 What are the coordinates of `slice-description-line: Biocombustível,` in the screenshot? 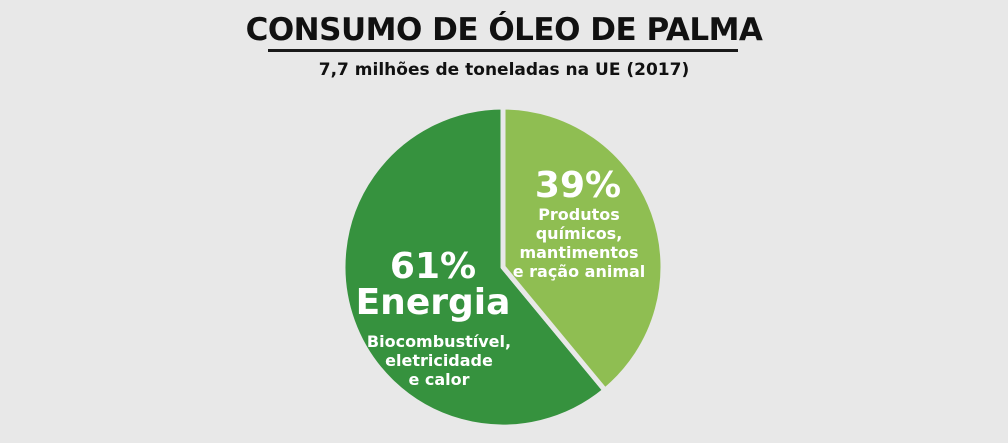 It's located at (439, 341).